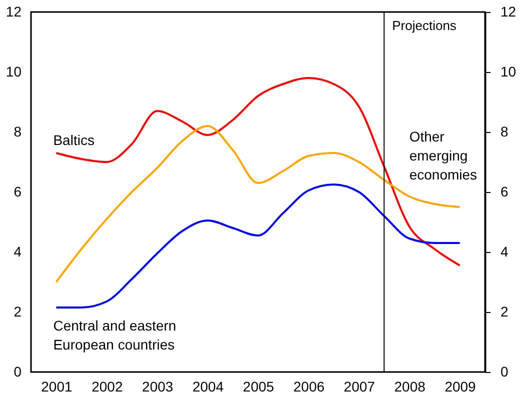 The height and width of the screenshot is (415, 529). What do you see at coordinates (360, 386) in the screenshot?
I see `x-tick-label: 2007` at bounding box center [360, 386].